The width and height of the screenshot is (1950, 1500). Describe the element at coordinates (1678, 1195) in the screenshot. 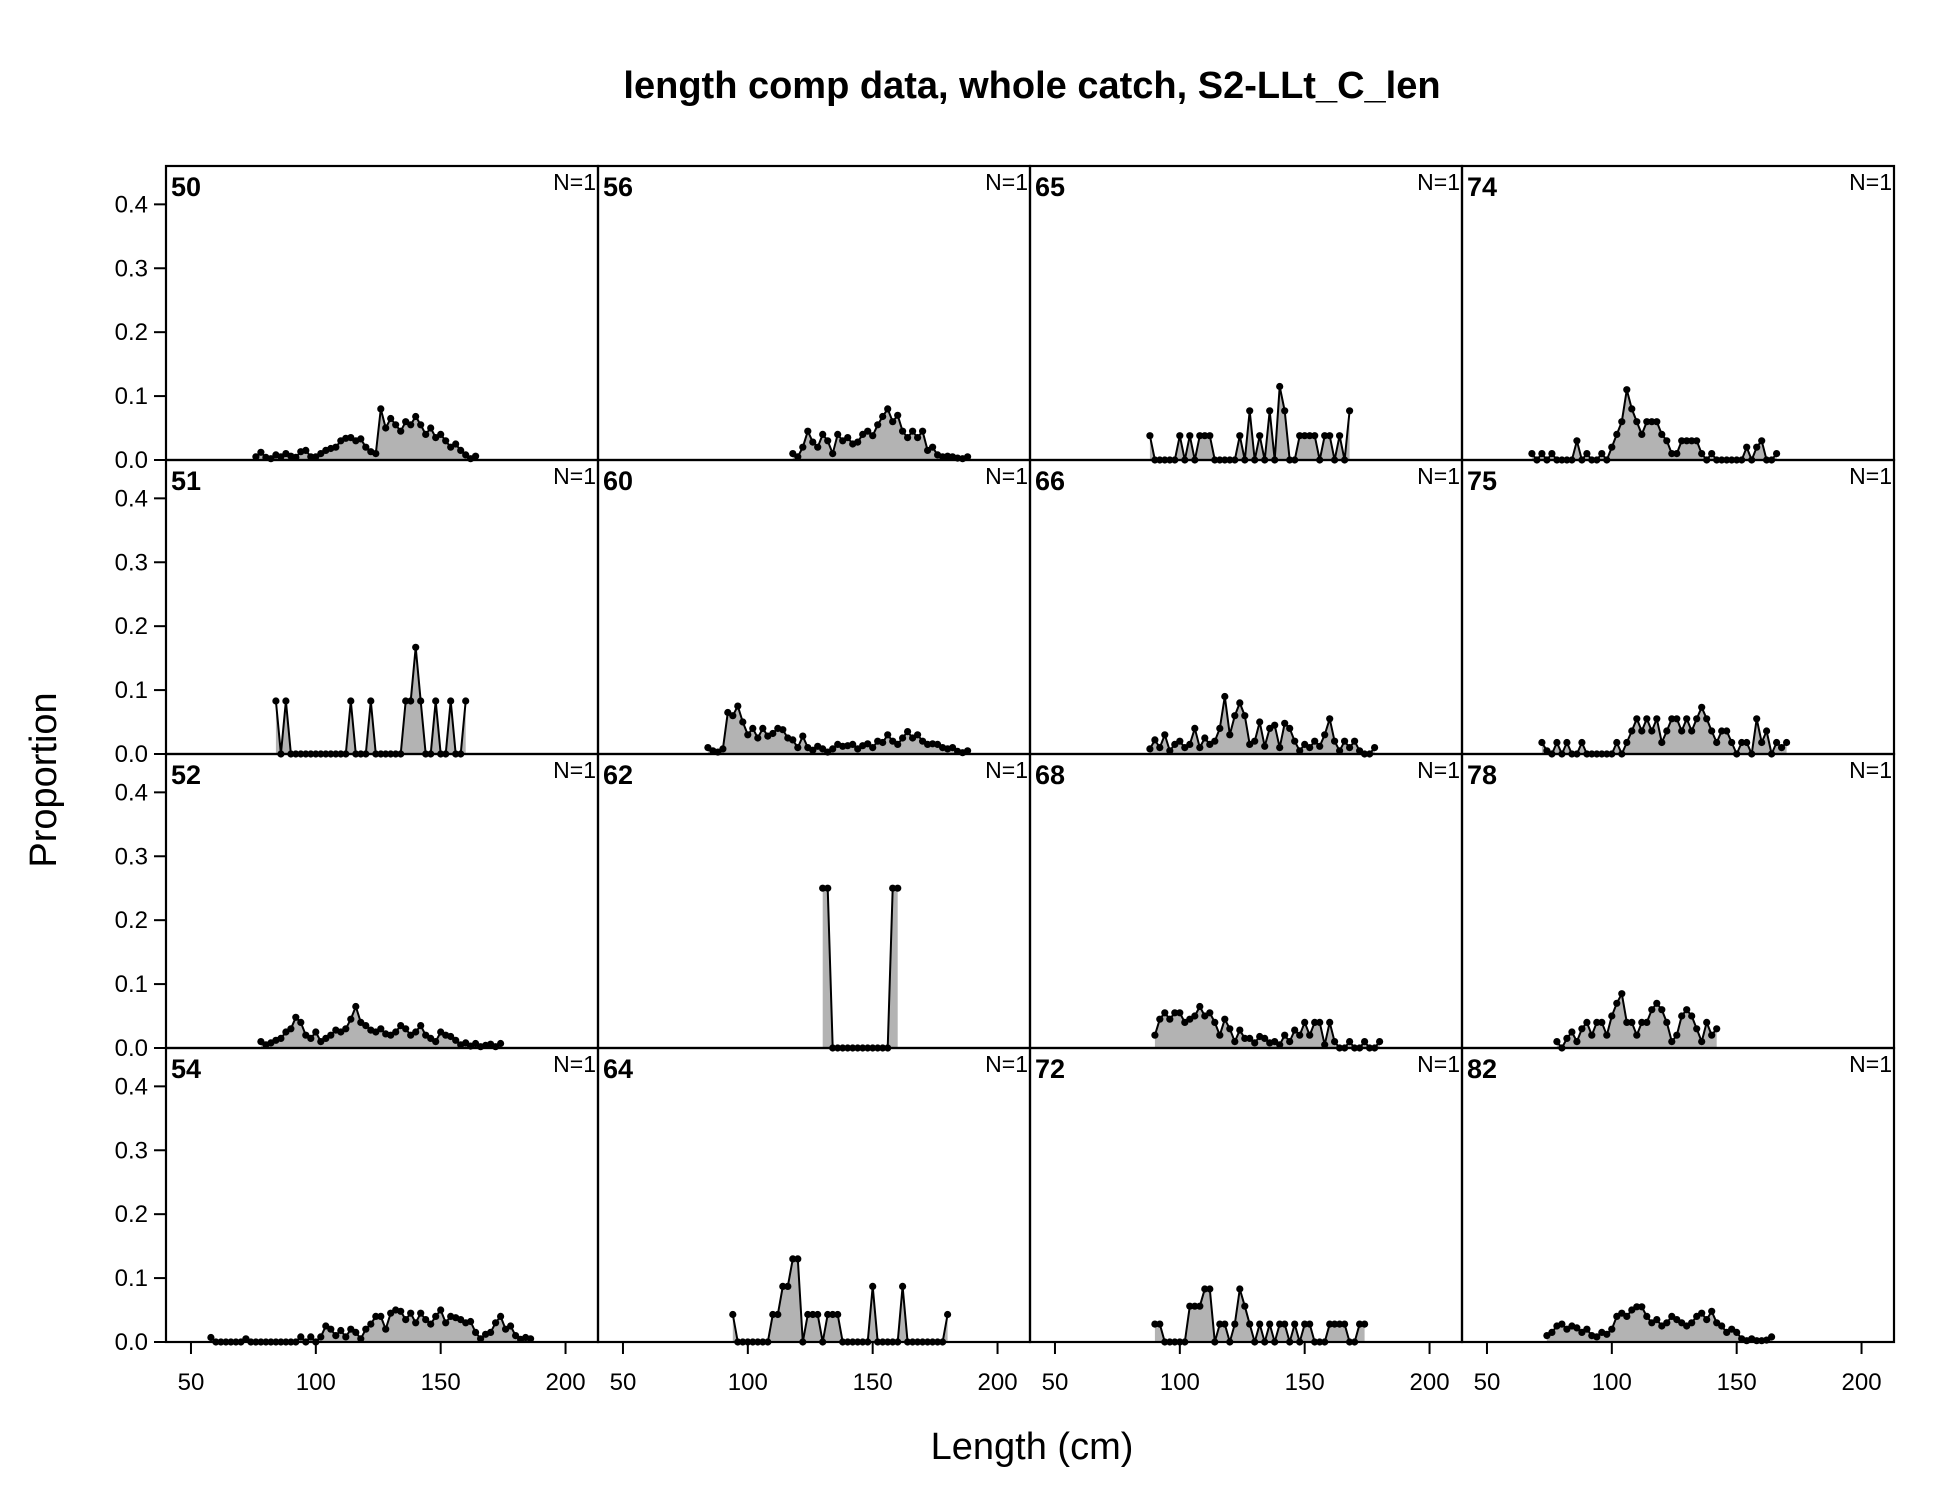

I see `panel-82-frame` at that location.